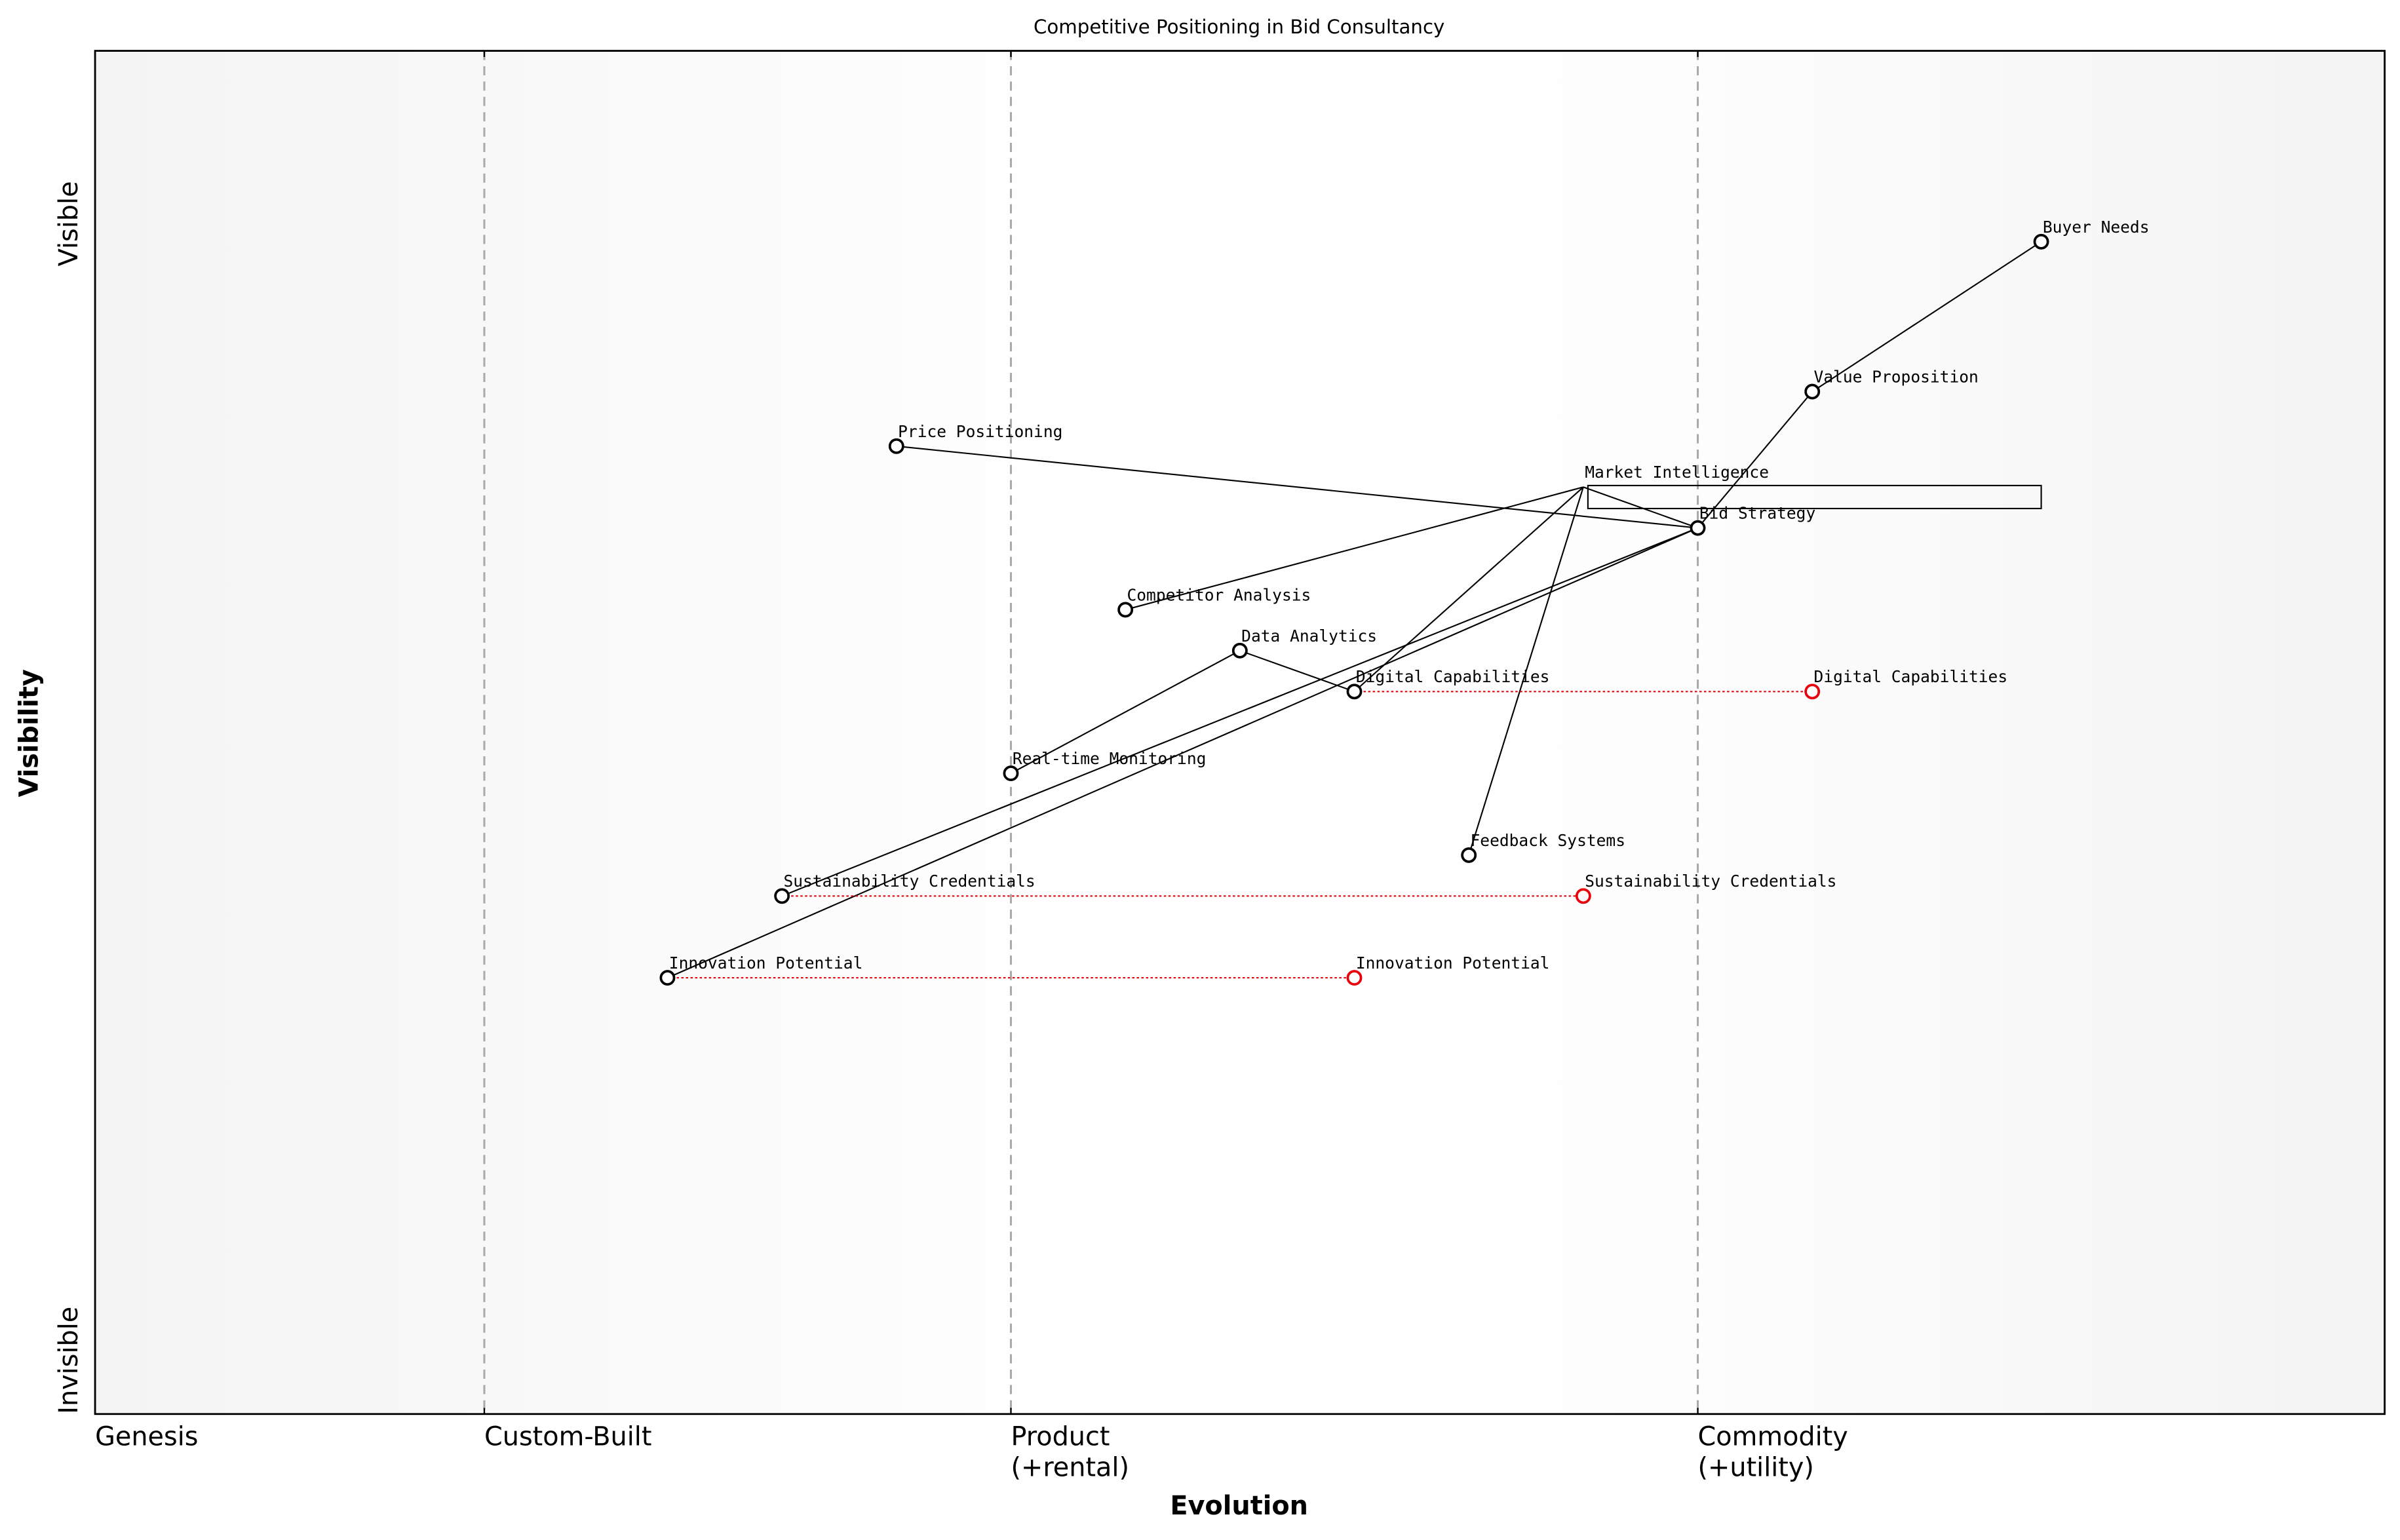 This screenshot has width=2400, height=1540. Describe the element at coordinates (1110, 758) in the screenshot. I see `component-label: Real-time Monitoring` at that location.